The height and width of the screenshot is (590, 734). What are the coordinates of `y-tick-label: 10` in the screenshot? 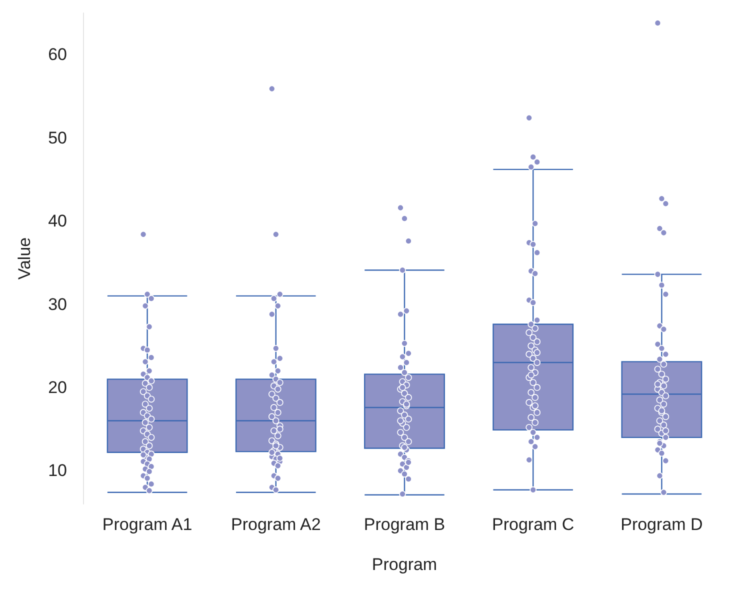 It's located at (57, 470).